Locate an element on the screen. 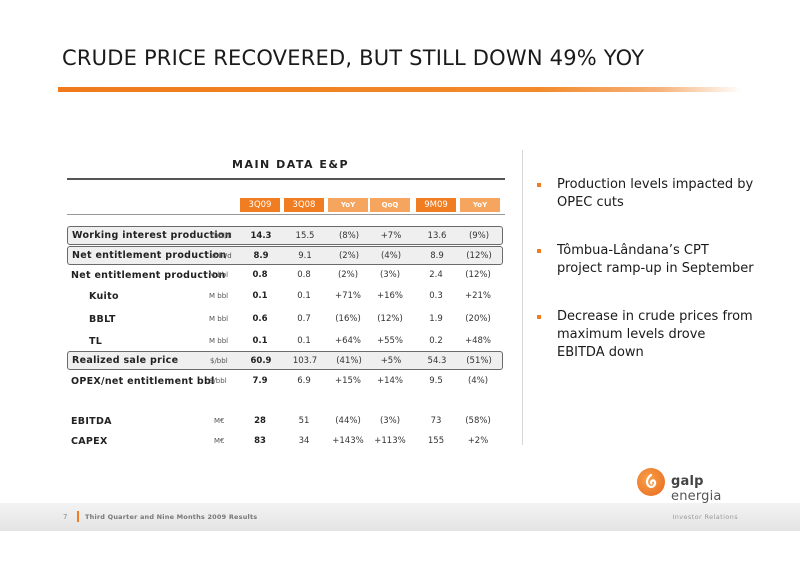 The width and height of the screenshot is (800, 565). value-9m09: 73 is located at coordinates (436, 421).